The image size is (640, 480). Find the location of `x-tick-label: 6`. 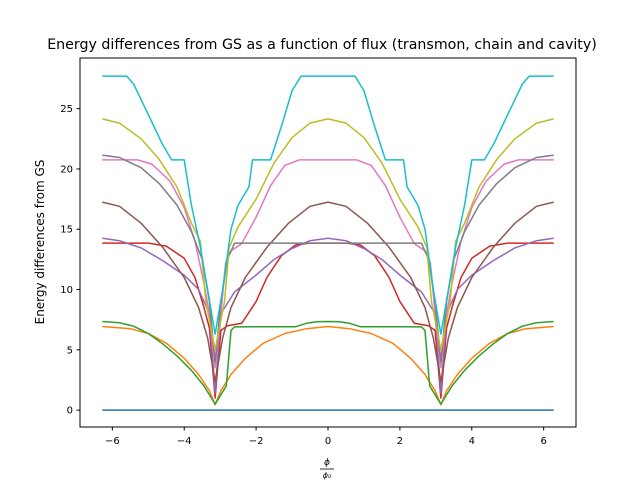

x-tick-label: 6 is located at coordinates (543, 441).